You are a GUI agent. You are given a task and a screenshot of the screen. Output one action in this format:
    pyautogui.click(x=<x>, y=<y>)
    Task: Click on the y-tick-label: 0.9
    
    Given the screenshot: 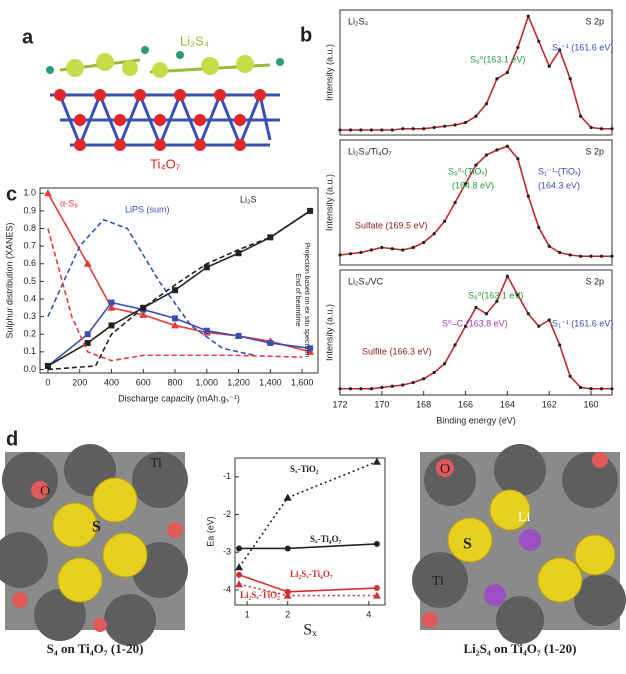 What is the action you would take?
    pyautogui.click(x=29, y=210)
    